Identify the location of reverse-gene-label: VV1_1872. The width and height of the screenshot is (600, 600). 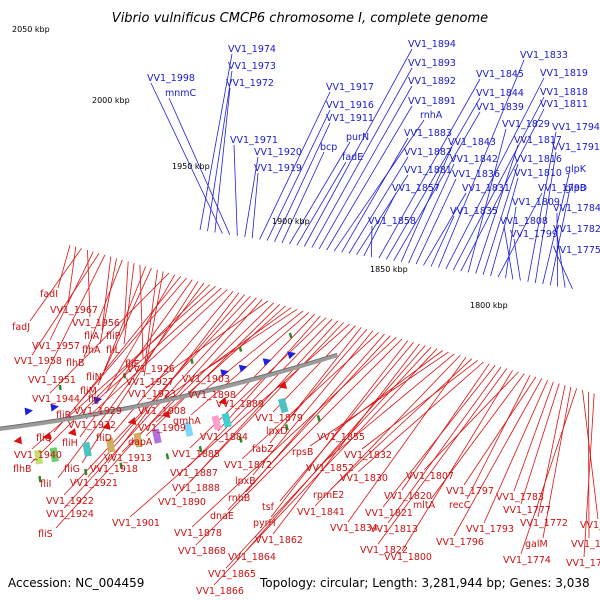
(248, 465).